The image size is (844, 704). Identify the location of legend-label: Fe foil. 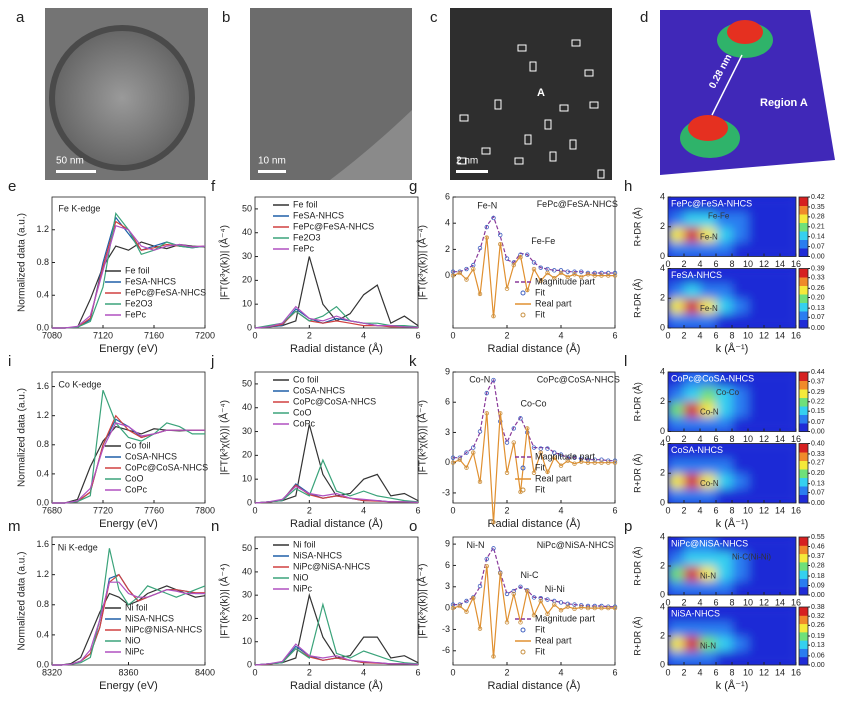
(305, 204).